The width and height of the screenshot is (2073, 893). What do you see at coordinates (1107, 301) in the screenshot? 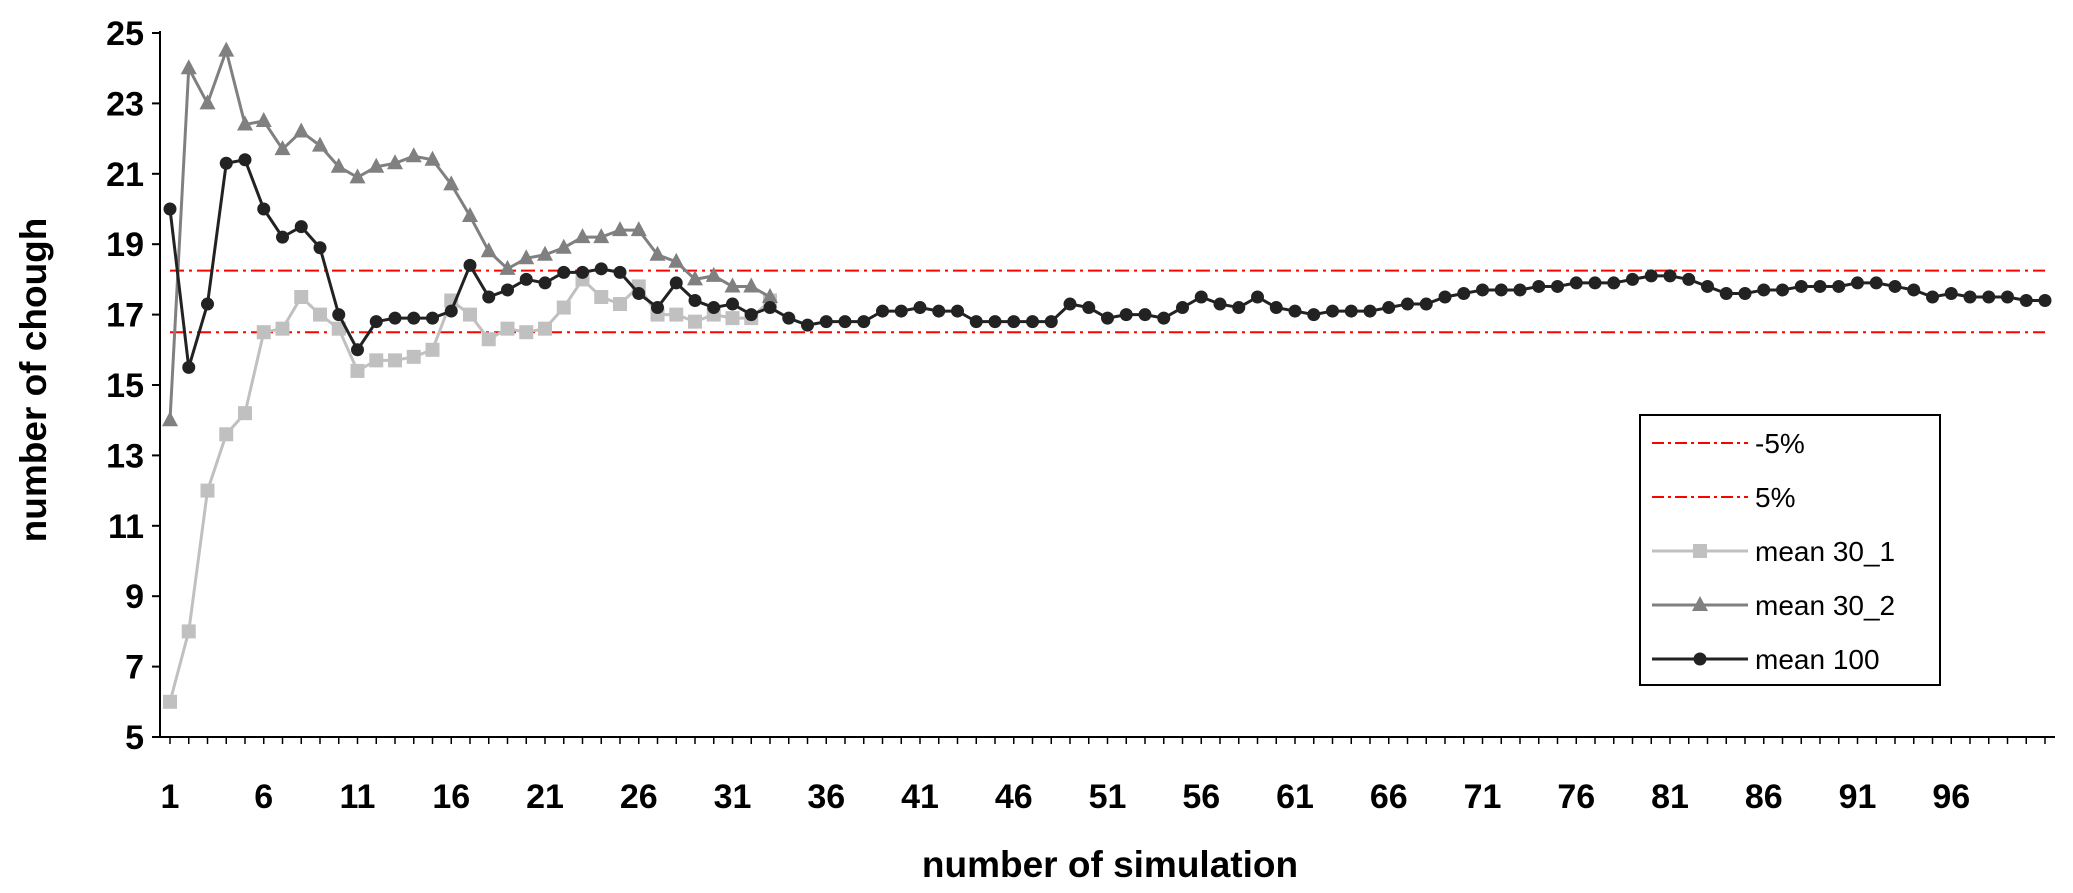
I see `reference-lines` at bounding box center [1107, 301].